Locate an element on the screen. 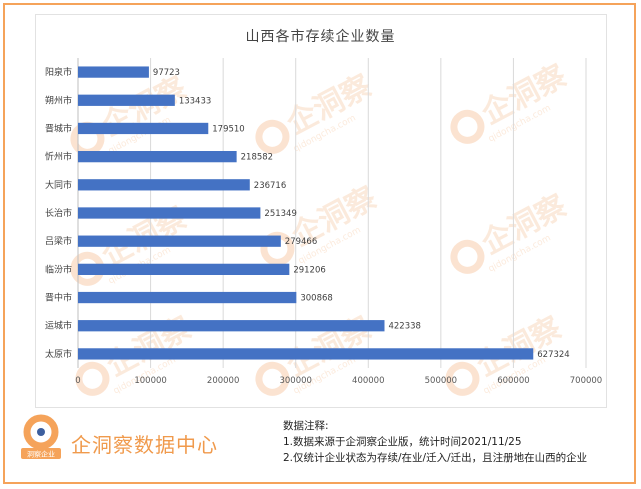 The height and width of the screenshot is (489, 641). category-label: 大同市 is located at coordinates (58, 185).